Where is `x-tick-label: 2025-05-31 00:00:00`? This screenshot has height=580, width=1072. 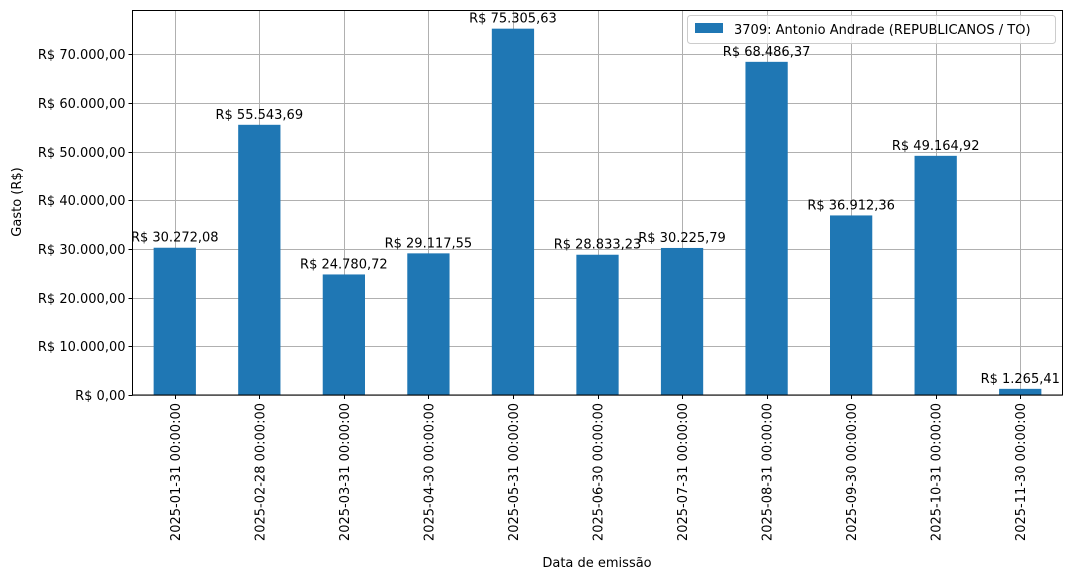 x-tick-label: 2025-05-31 00:00:00 is located at coordinates (514, 472).